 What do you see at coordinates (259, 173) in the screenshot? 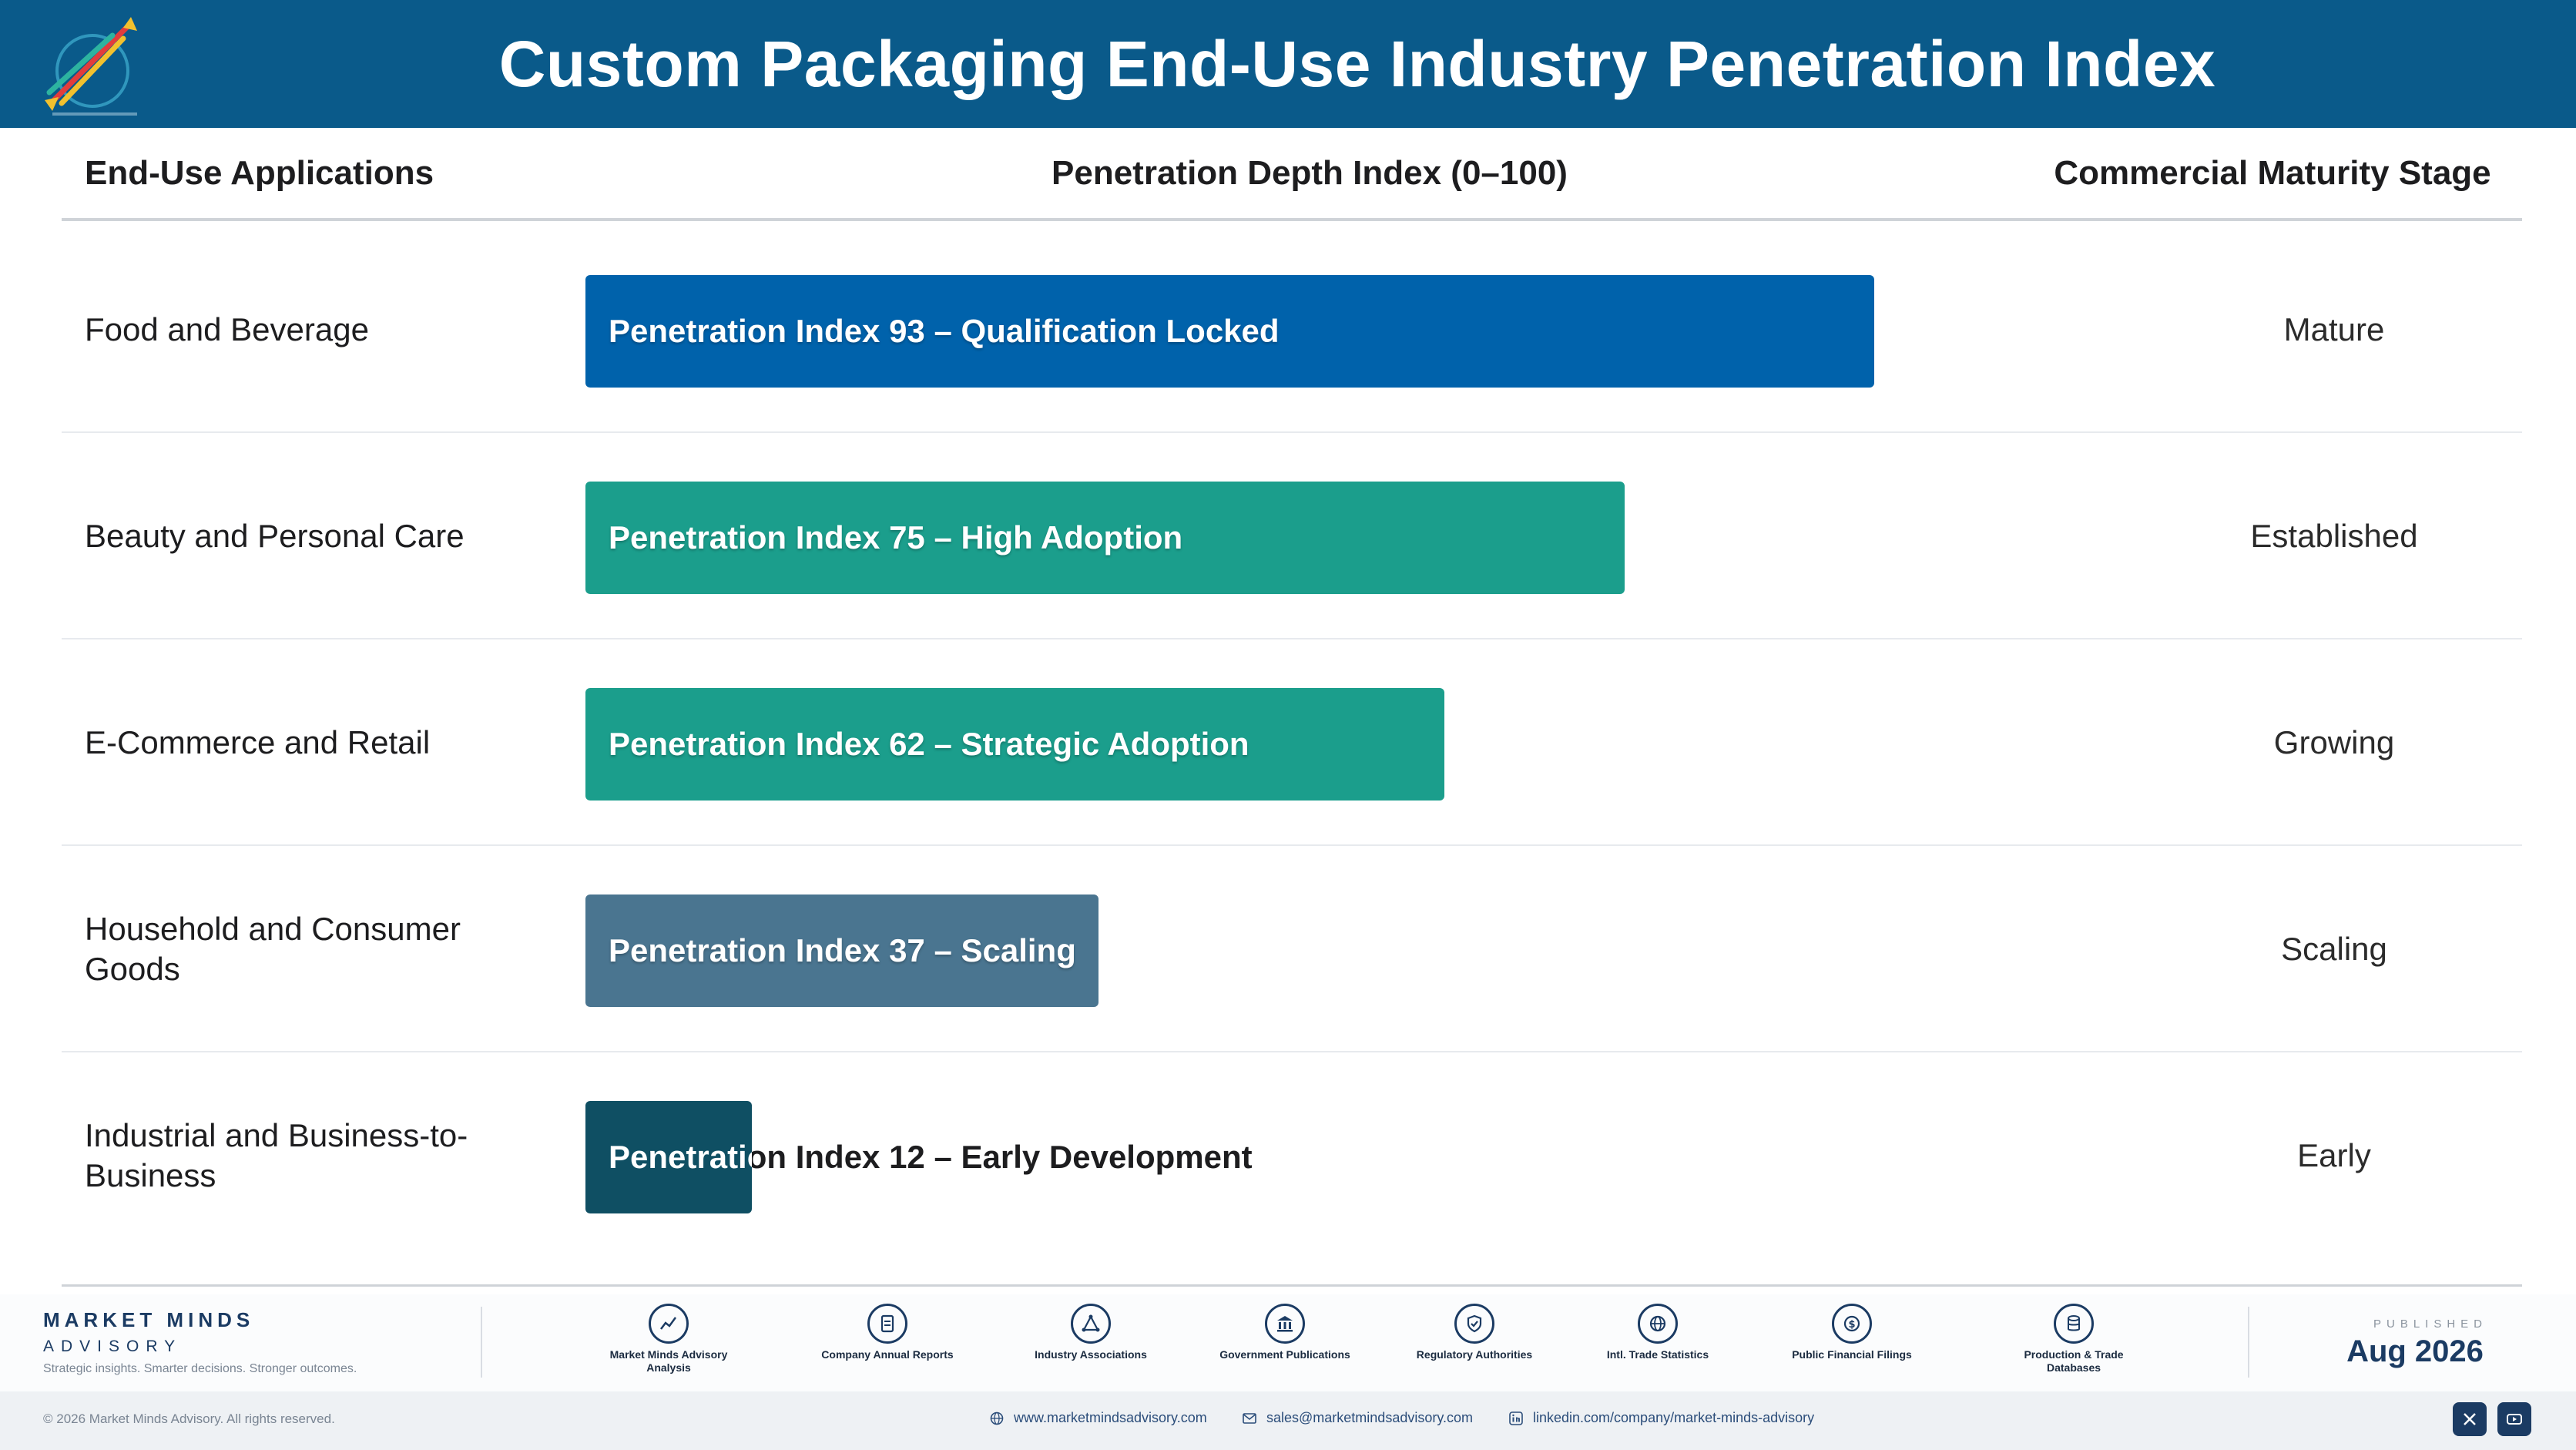
I see `column-header-applications: End-Use Applications` at bounding box center [259, 173].